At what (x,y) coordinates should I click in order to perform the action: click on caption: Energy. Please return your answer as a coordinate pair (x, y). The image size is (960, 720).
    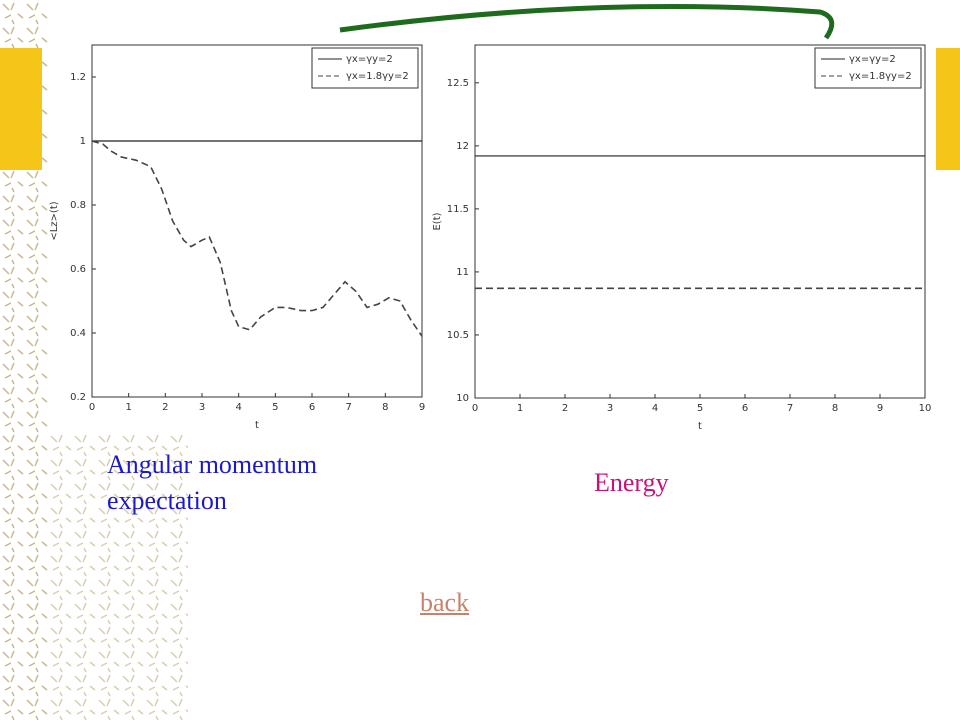
    Looking at the image, I should click on (631, 482).